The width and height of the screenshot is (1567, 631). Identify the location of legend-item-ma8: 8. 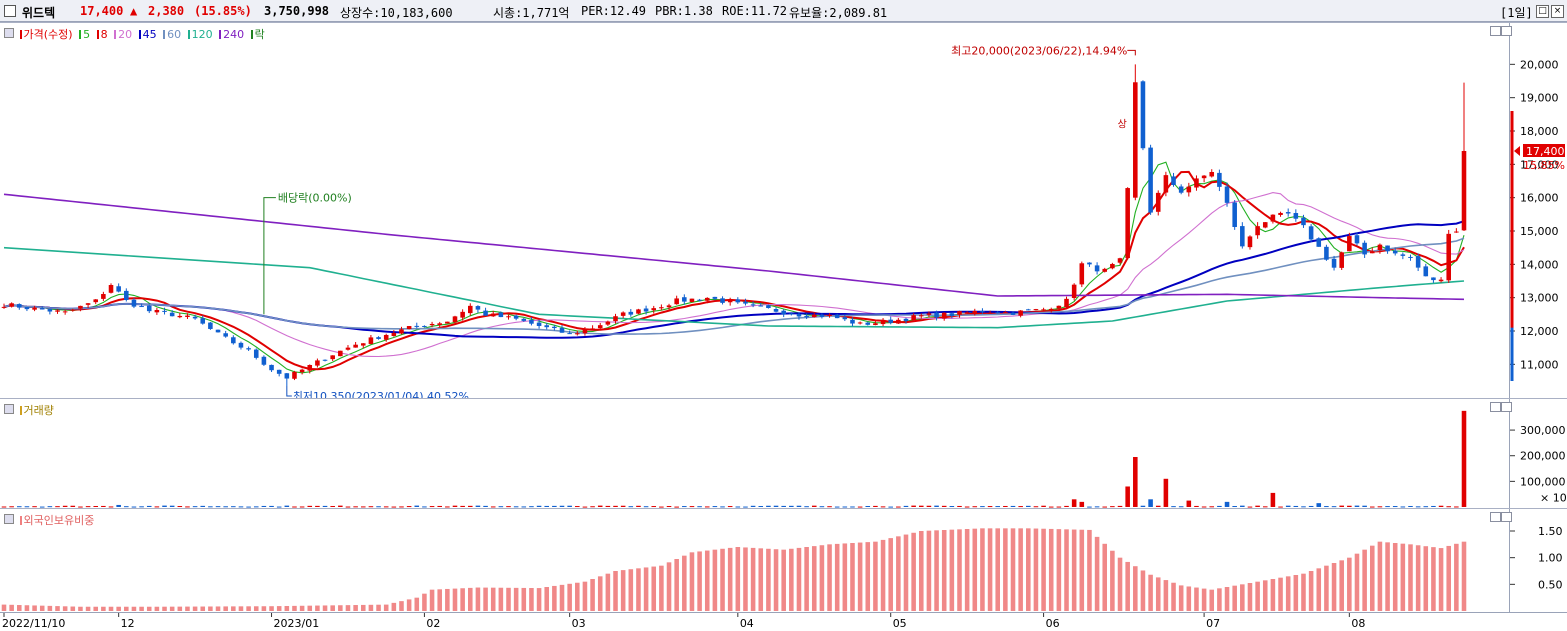
(102, 34).